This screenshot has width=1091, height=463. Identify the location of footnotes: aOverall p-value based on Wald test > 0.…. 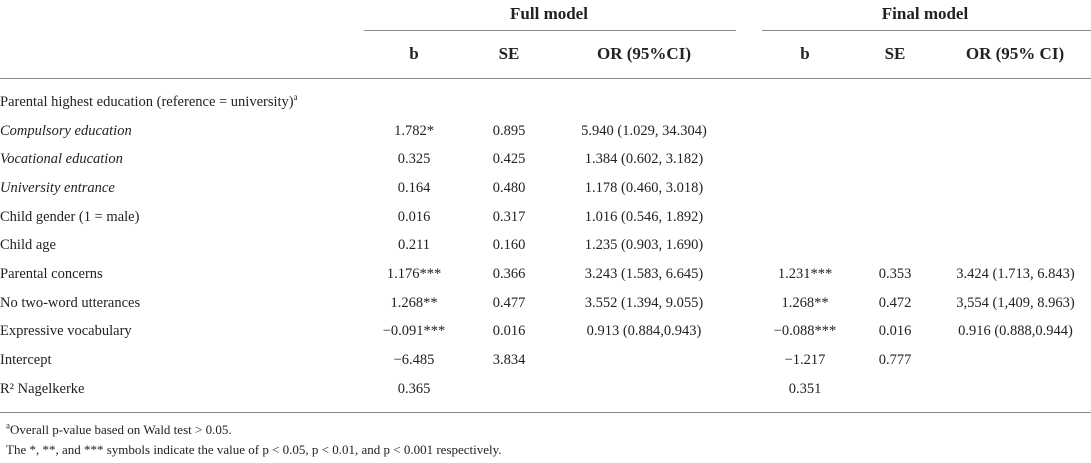
(254, 440).